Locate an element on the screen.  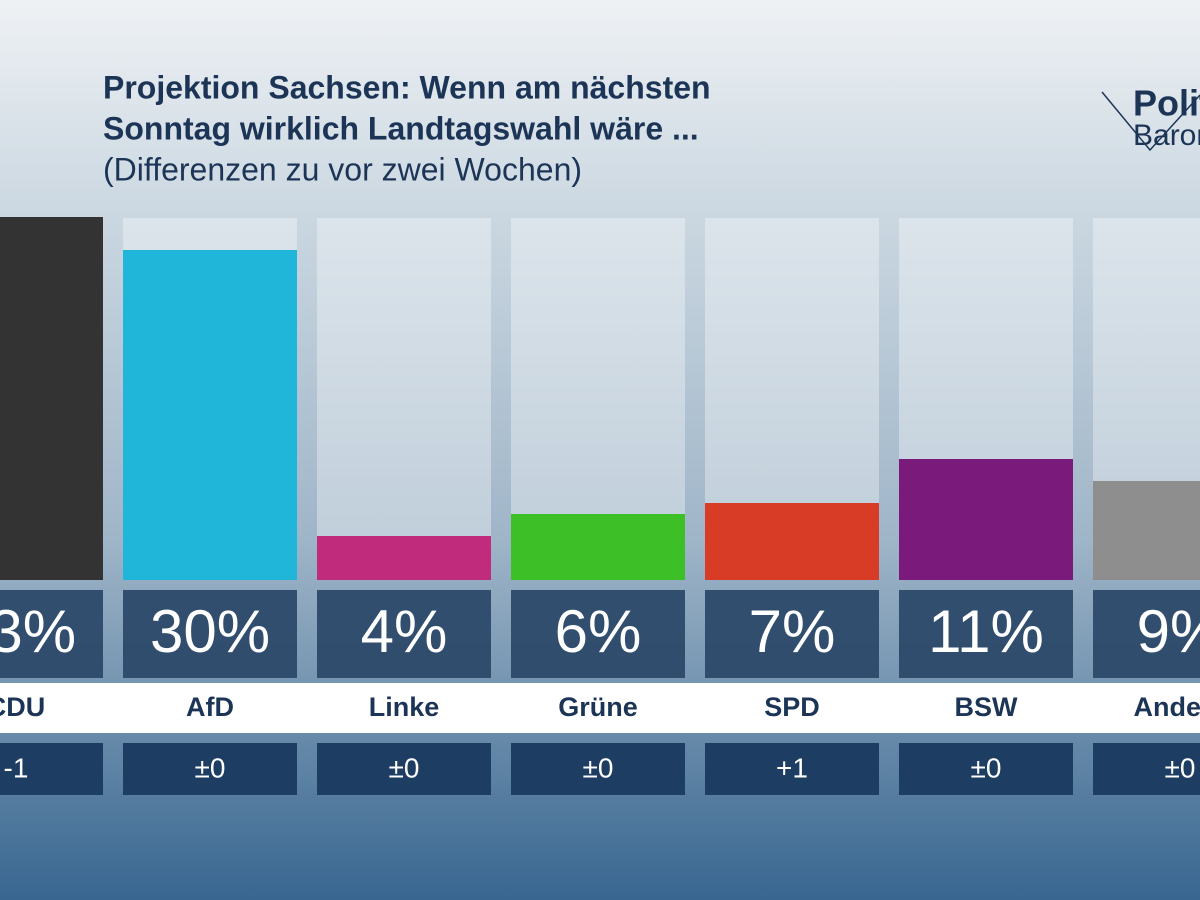
chart-subtitle: (Differenzen zu vor zwei Wochen) is located at coordinates (342, 169).